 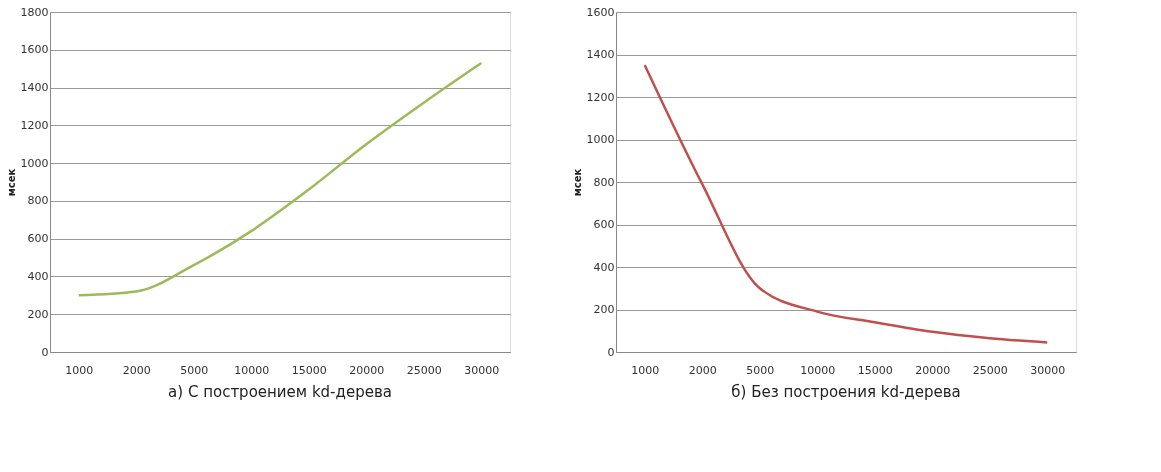 What do you see at coordinates (846, 392) in the screenshot?
I see `text: б) Без построения kd-дерева` at bounding box center [846, 392].